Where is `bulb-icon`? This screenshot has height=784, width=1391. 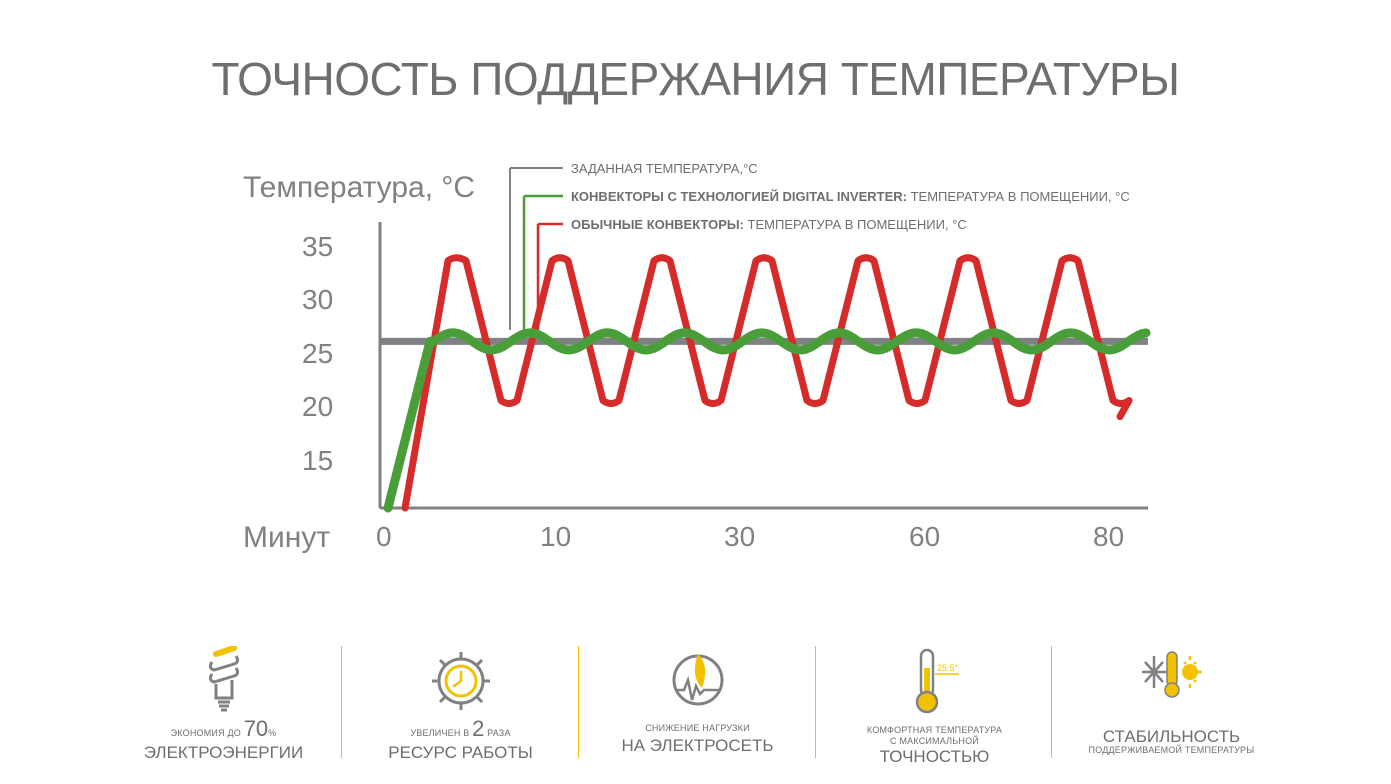
bulb-icon is located at coordinates (223, 679).